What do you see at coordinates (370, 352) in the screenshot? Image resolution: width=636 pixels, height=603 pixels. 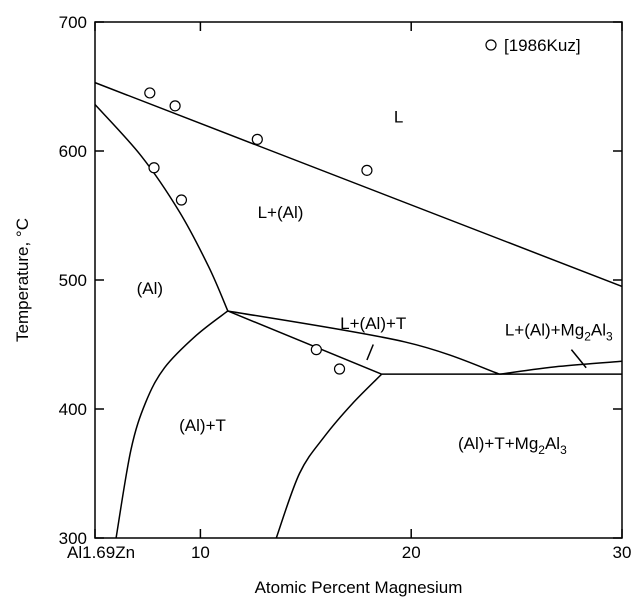 I see `curve-leader-L+(Al)+T` at bounding box center [370, 352].